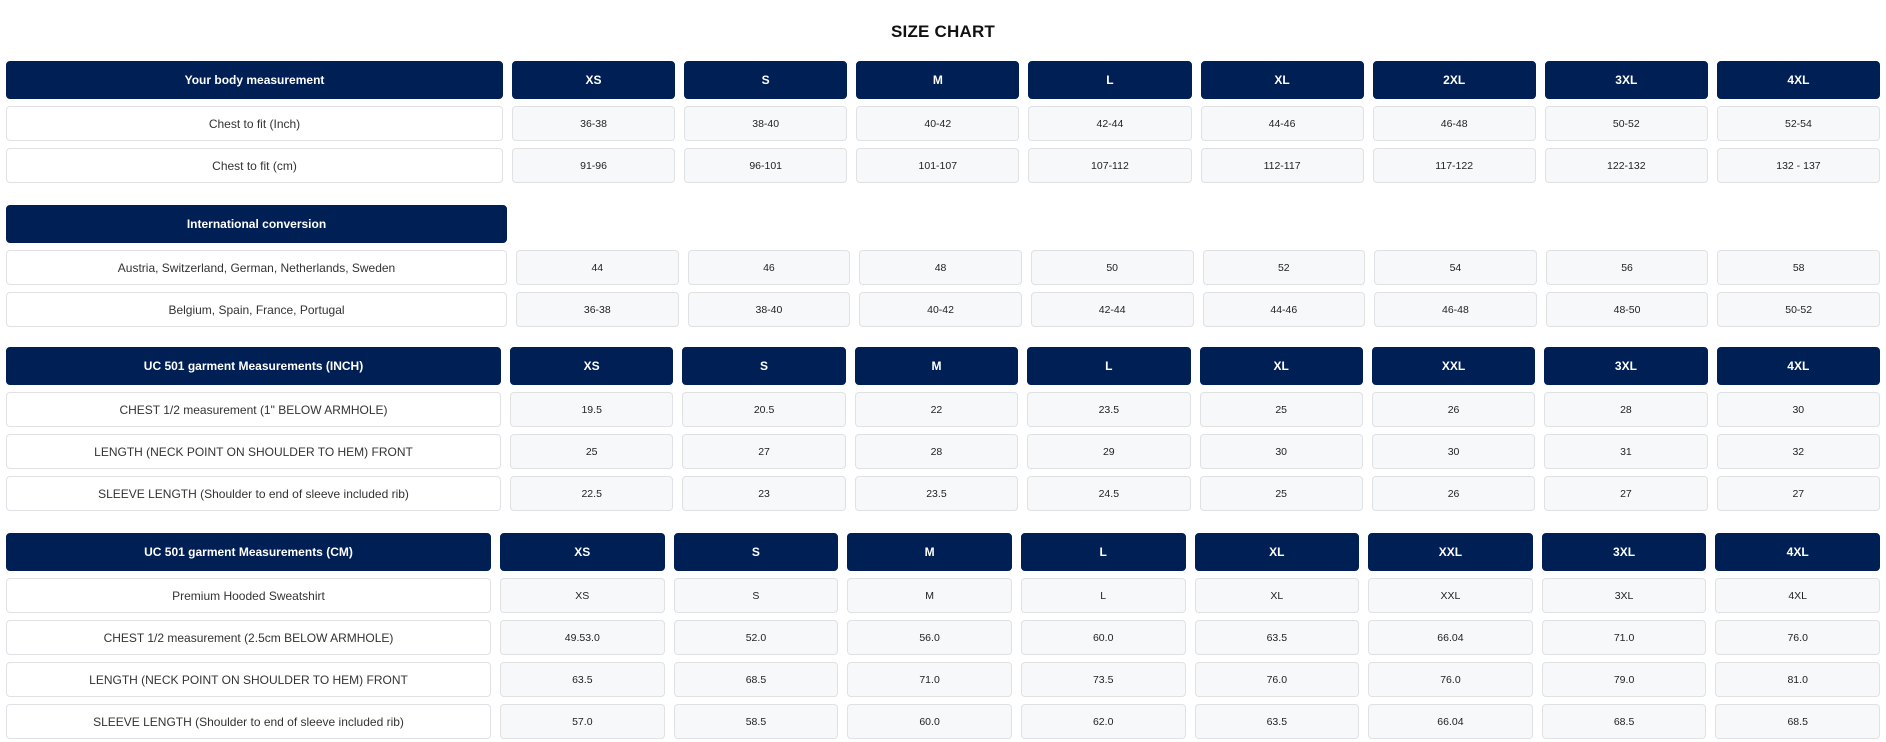 The width and height of the screenshot is (1886, 742). I want to click on value-cell: 57.0, so click(582, 721).